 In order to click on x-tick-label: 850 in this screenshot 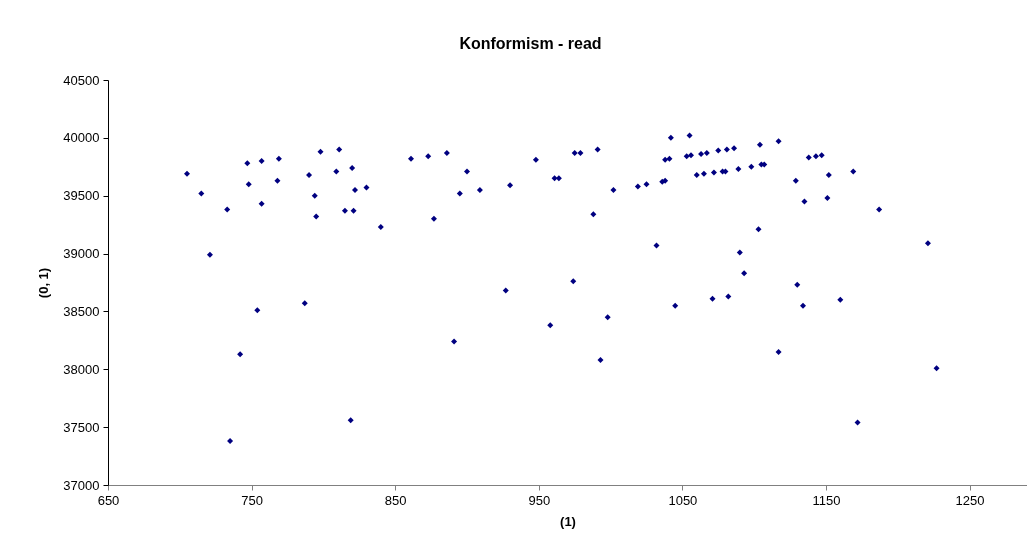, I will do `click(395, 500)`.